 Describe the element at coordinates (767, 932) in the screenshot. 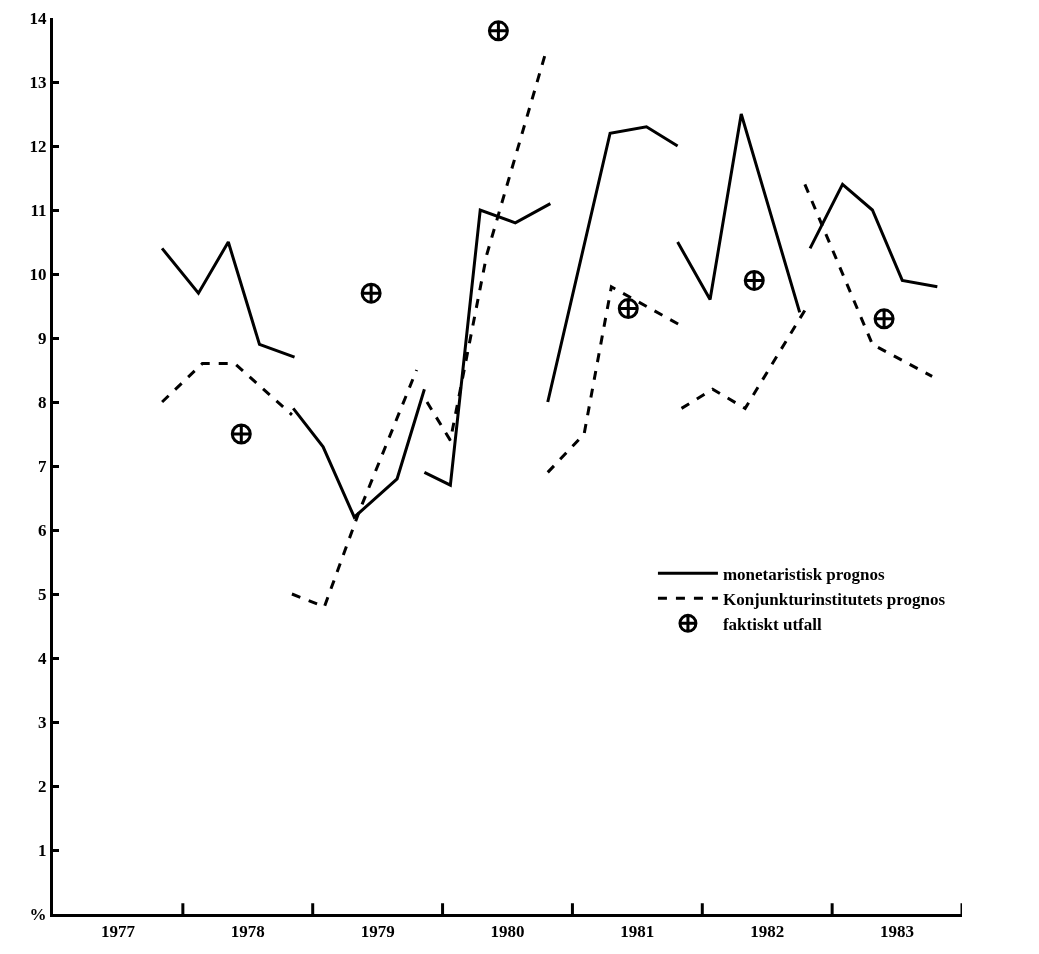

I see `x-tick-label: 1982` at that location.